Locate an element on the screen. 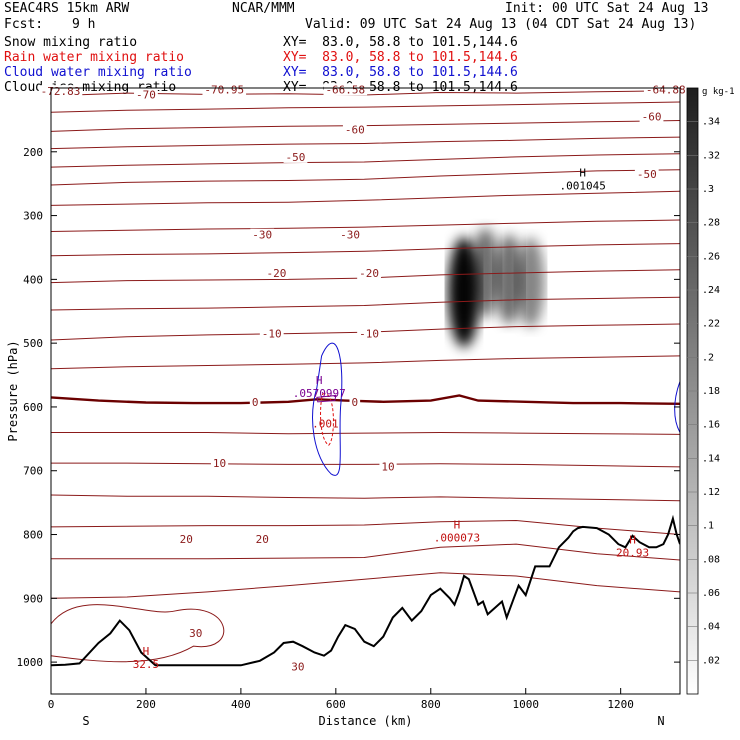 Image resolution: width=740 pixels, height=740 pixels. rain-contour is located at coordinates (327, 419).